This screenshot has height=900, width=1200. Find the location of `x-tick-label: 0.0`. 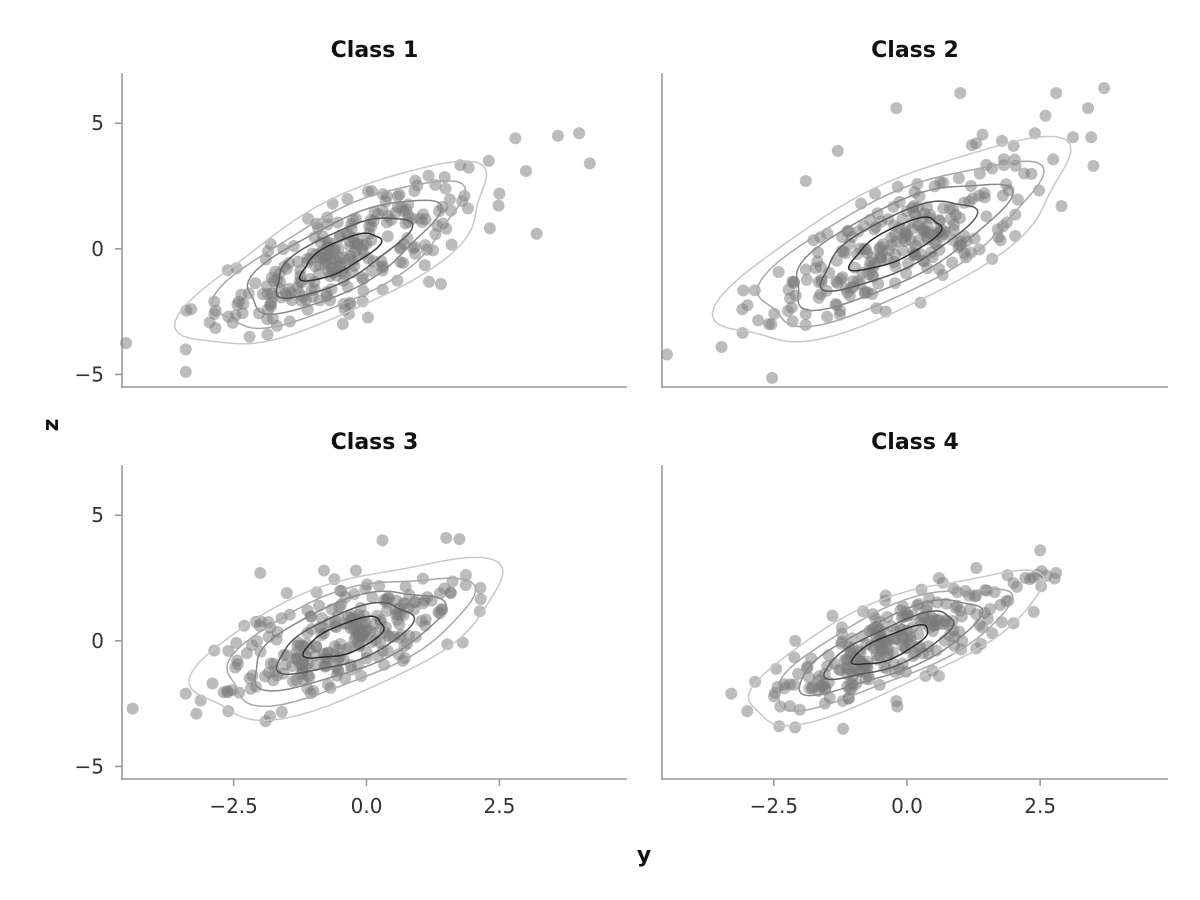

x-tick-label: 0.0 is located at coordinates (907, 806).